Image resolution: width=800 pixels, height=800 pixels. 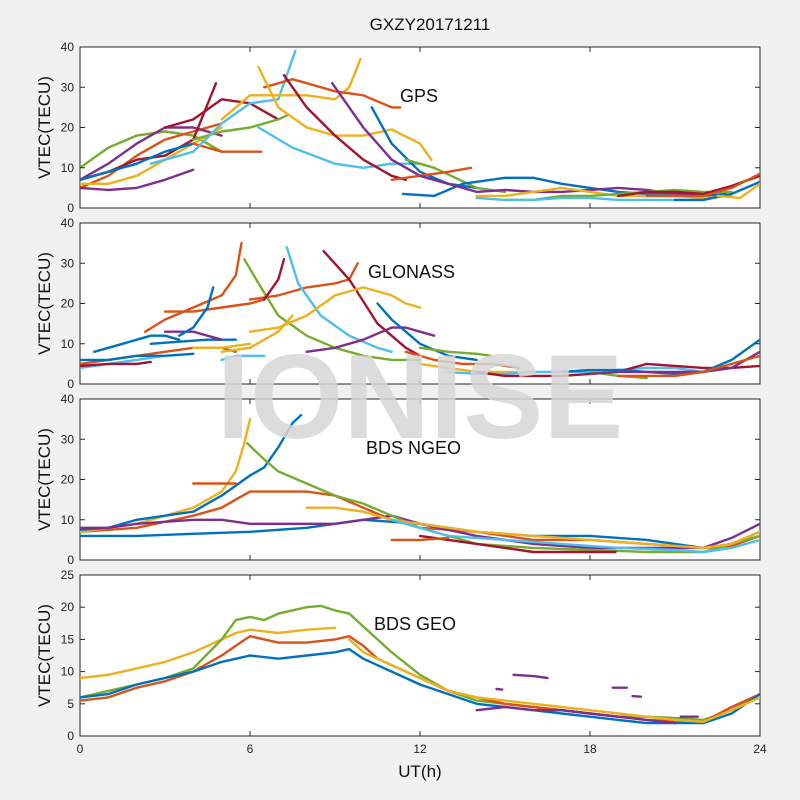 What do you see at coordinates (80, 749) in the screenshot?
I see `x-tick-label: 0` at bounding box center [80, 749].